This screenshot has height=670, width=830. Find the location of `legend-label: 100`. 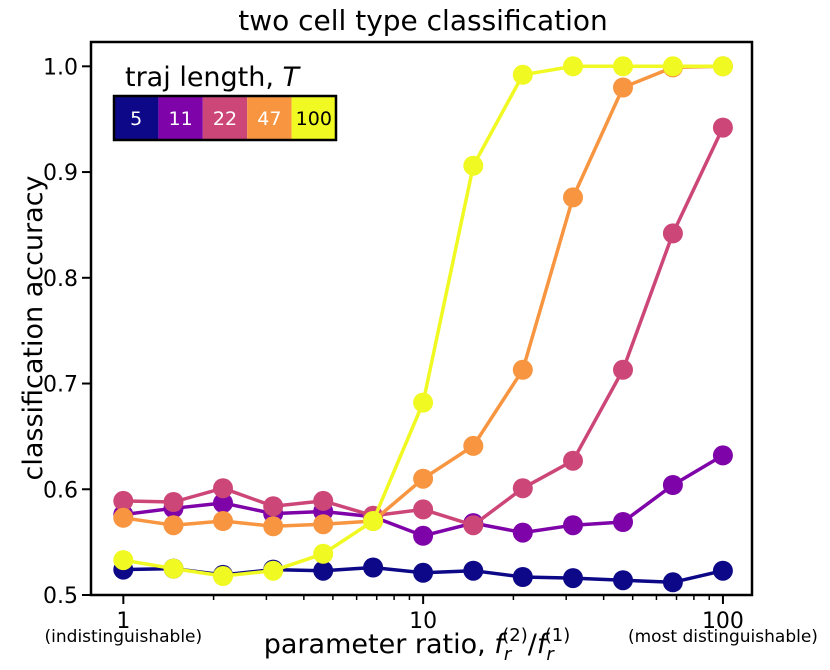

legend-label: 100 is located at coordinates (314, 119).